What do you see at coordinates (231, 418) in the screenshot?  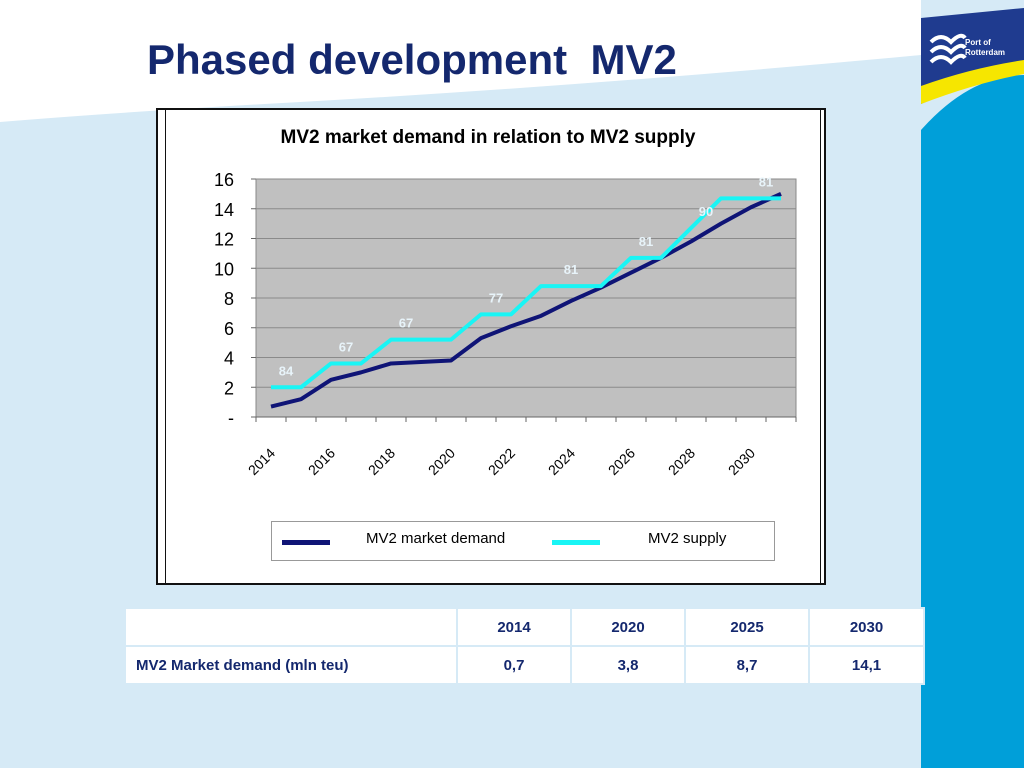 I see `y-tick-label: -` at bounding box center [231, 418].